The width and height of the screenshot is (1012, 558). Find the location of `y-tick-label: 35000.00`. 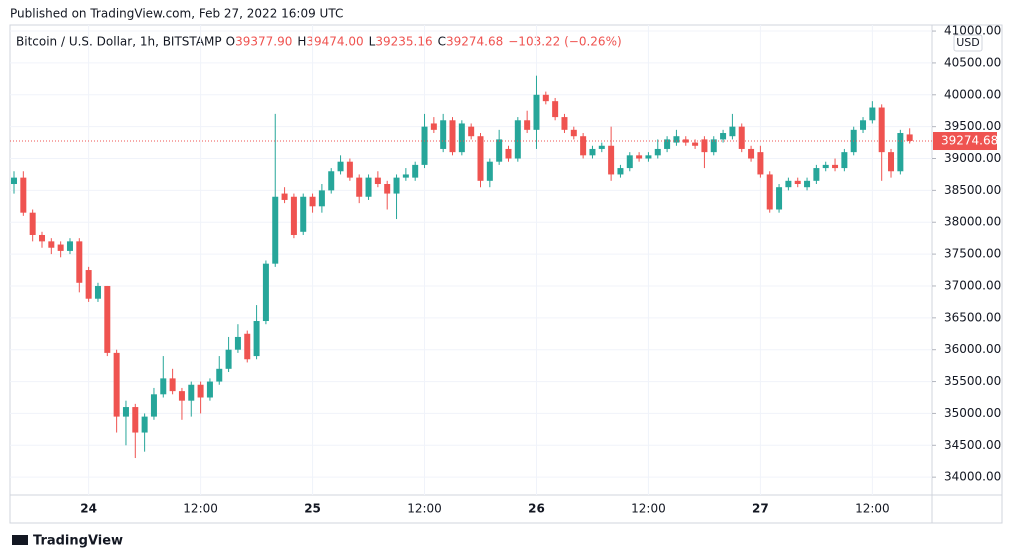

y-tick-label: 35000.00 is located at coordinates (972, 413).